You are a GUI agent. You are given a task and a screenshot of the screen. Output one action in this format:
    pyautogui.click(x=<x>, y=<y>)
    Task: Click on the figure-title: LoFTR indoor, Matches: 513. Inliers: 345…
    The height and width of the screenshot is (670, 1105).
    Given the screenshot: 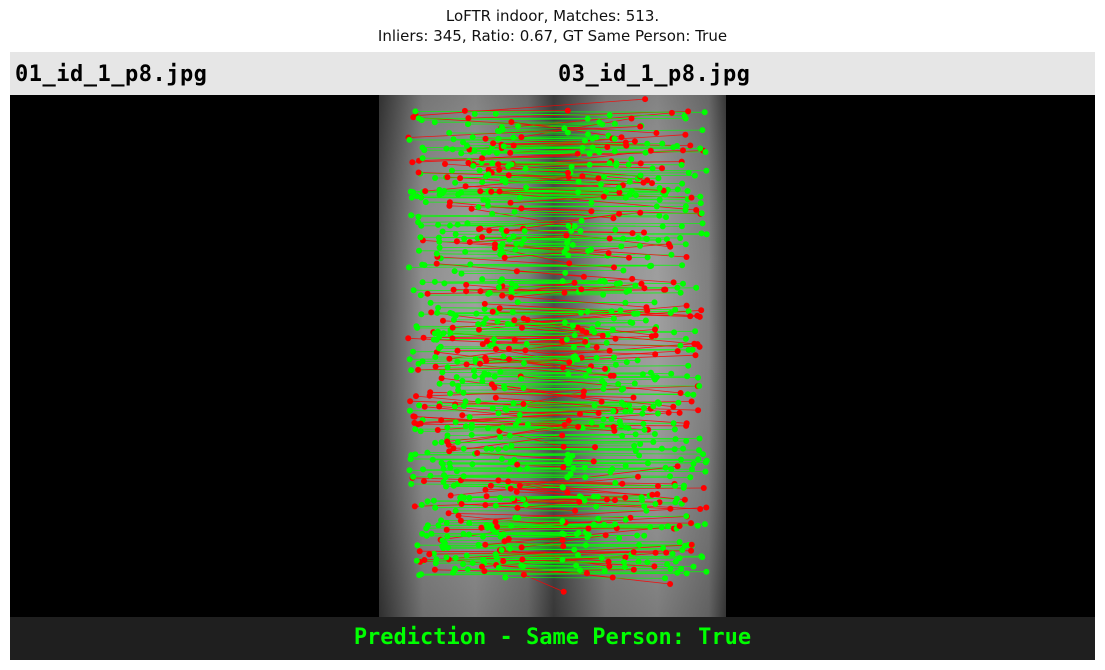 What is the action you would take?
    pyautogui.click(x=552, y=26)
    